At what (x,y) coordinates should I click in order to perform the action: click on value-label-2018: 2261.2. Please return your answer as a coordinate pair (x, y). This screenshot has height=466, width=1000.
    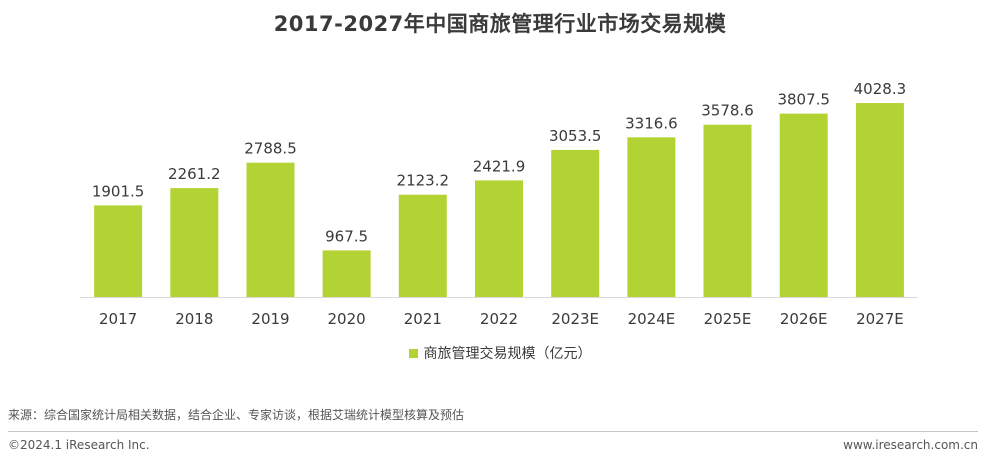
    Looking at the image, I should click on (194, 174).